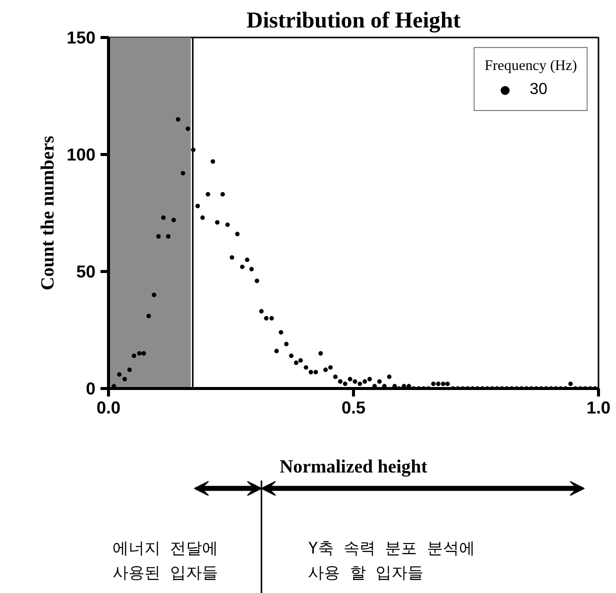  I want to click on chart-title: Distribution of Height, so click(353, 20).